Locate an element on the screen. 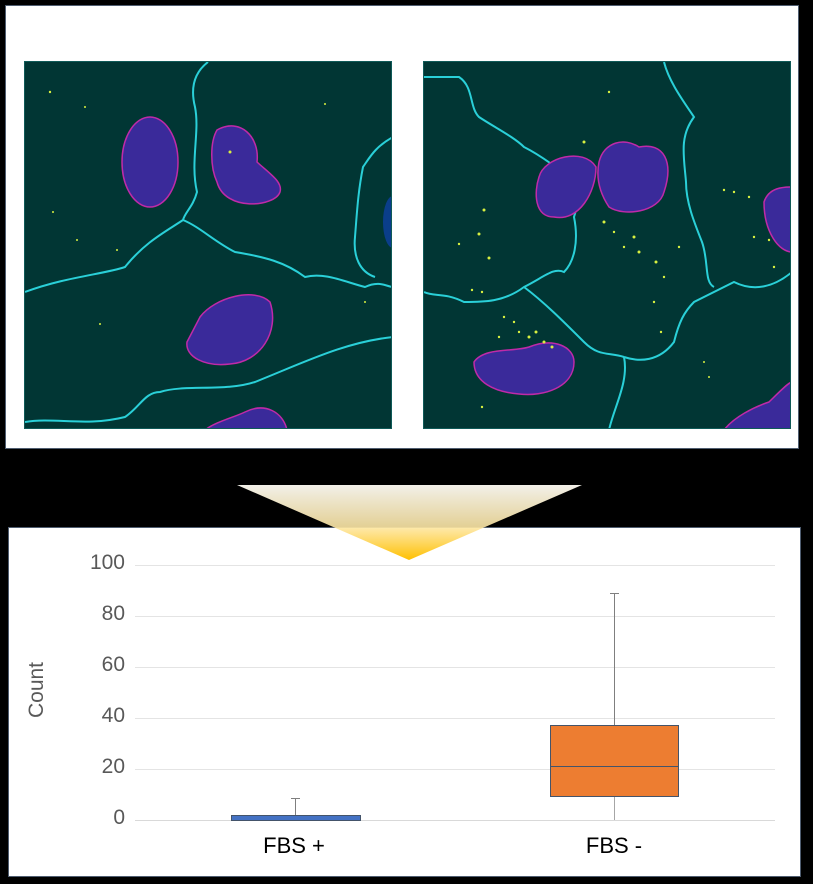 This screenshot has height=884, width=813. x-axis-line is located at coordinates (455, 820).